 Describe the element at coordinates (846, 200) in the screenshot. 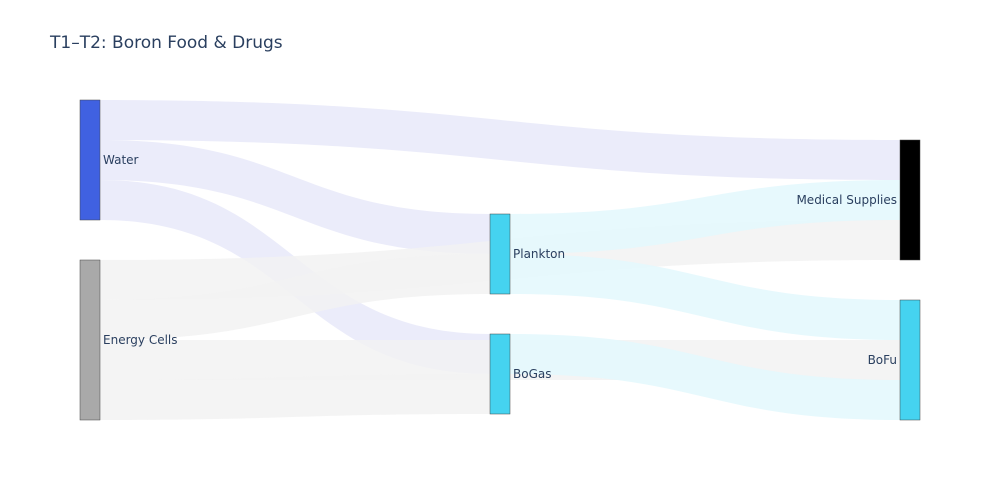

I see `node-label-medical-supplies: Medical Supplies` at that location.